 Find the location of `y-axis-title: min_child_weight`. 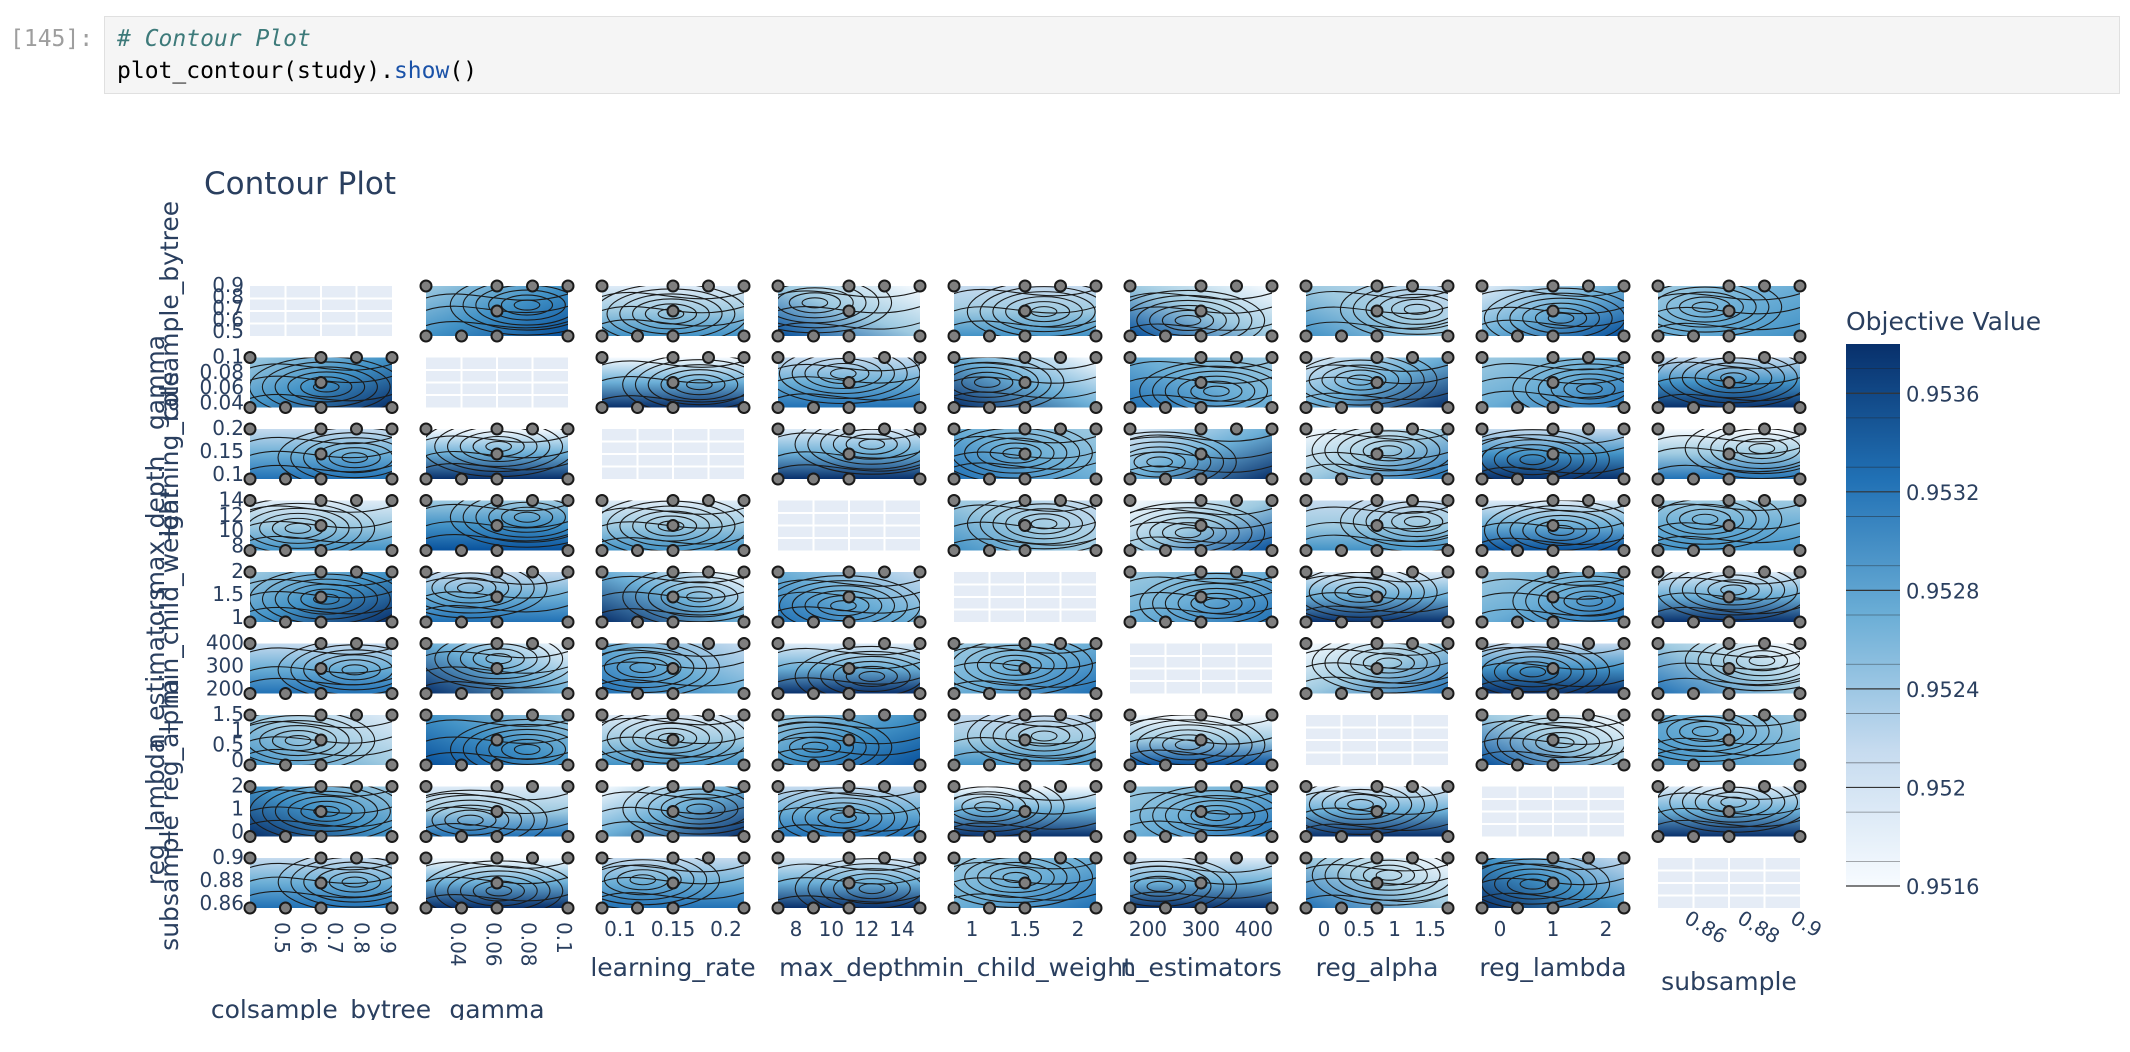

y-axis-title: min_child_weight is located at coordinates (169, 597).